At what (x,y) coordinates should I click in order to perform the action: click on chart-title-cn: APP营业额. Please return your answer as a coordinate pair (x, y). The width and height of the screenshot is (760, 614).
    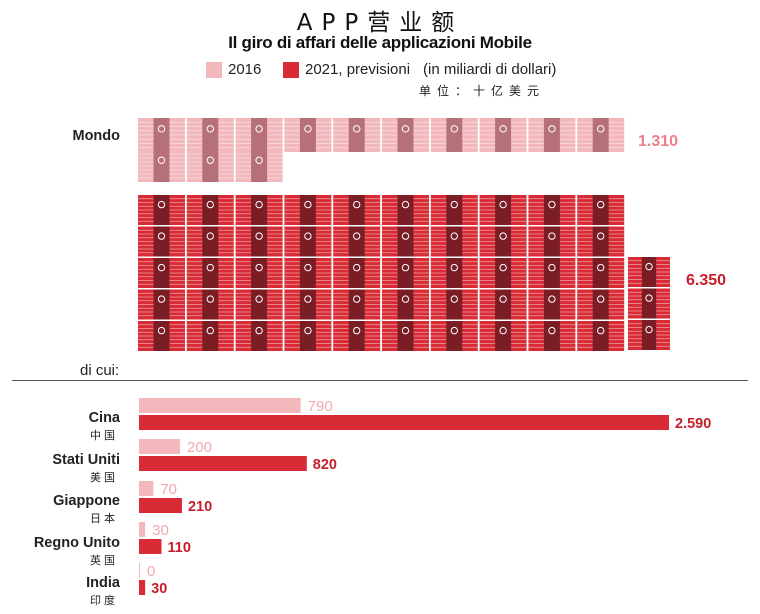
    Looking at the image, I should click on (380, 23).